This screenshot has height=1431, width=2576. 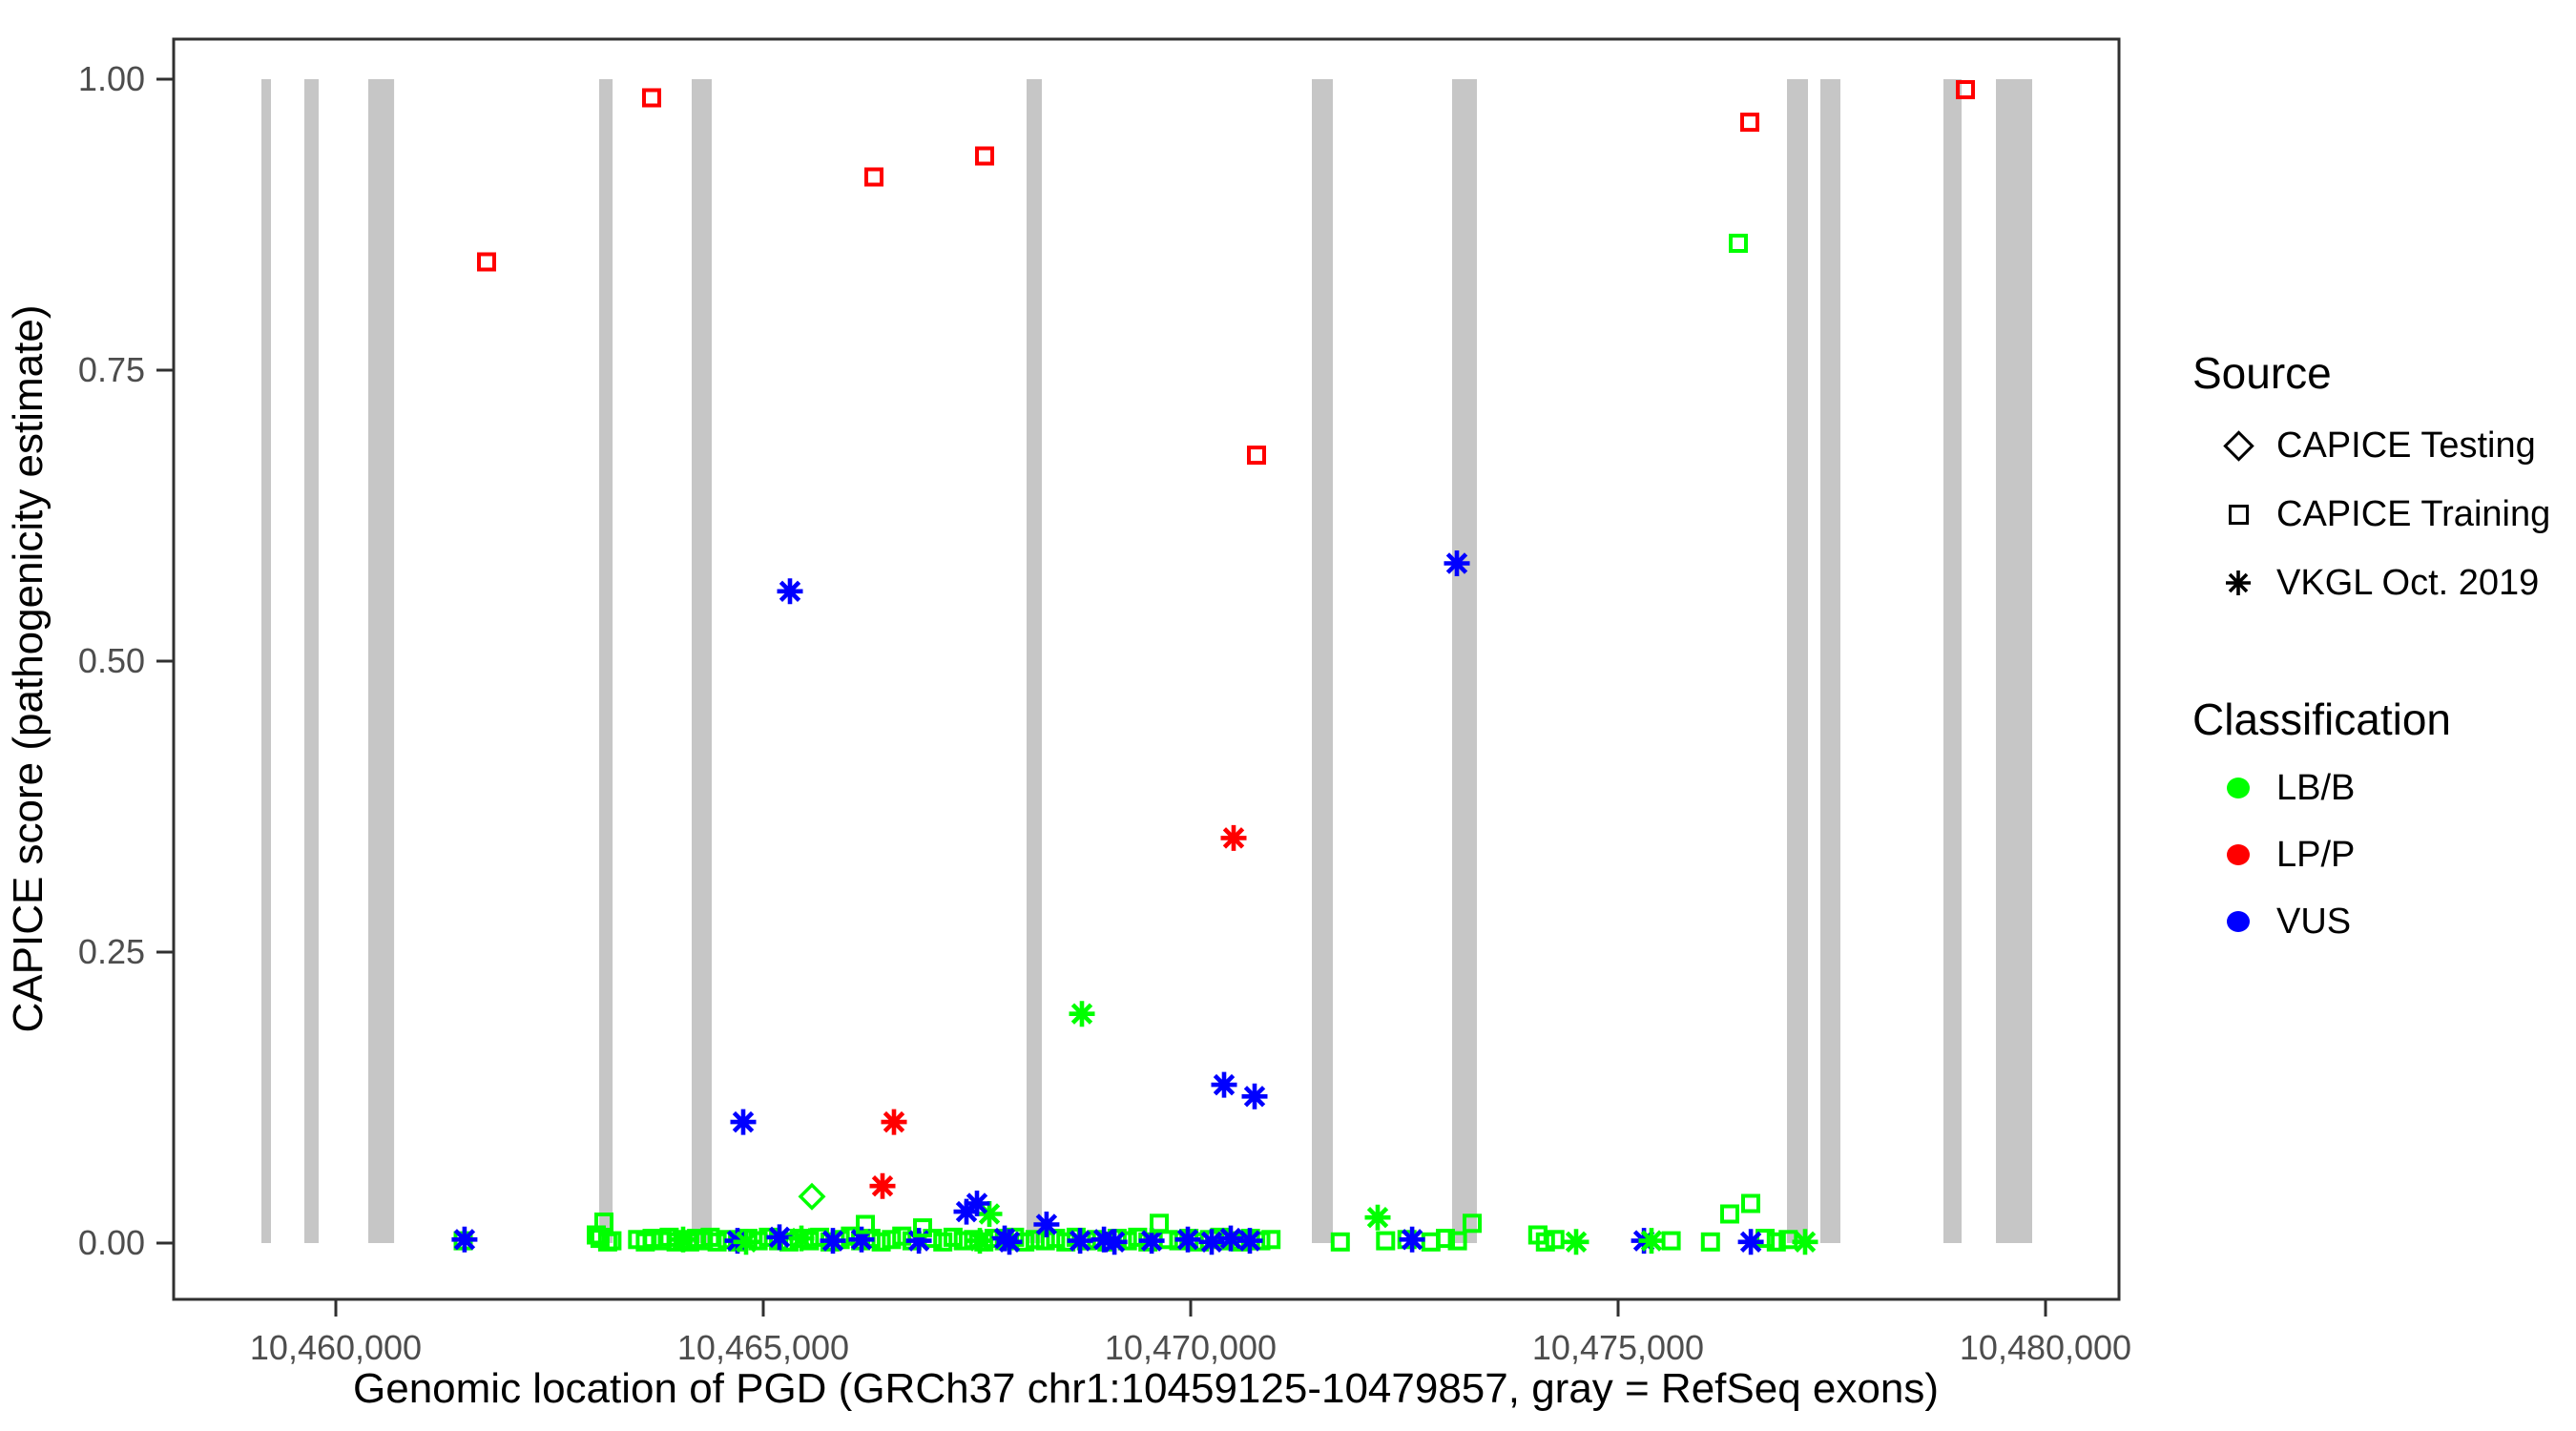 What do you see at coordinates (111, 1242) in the screenshot?
I see `y-tick-label: 0.00` at bounding box center [111, 1242].